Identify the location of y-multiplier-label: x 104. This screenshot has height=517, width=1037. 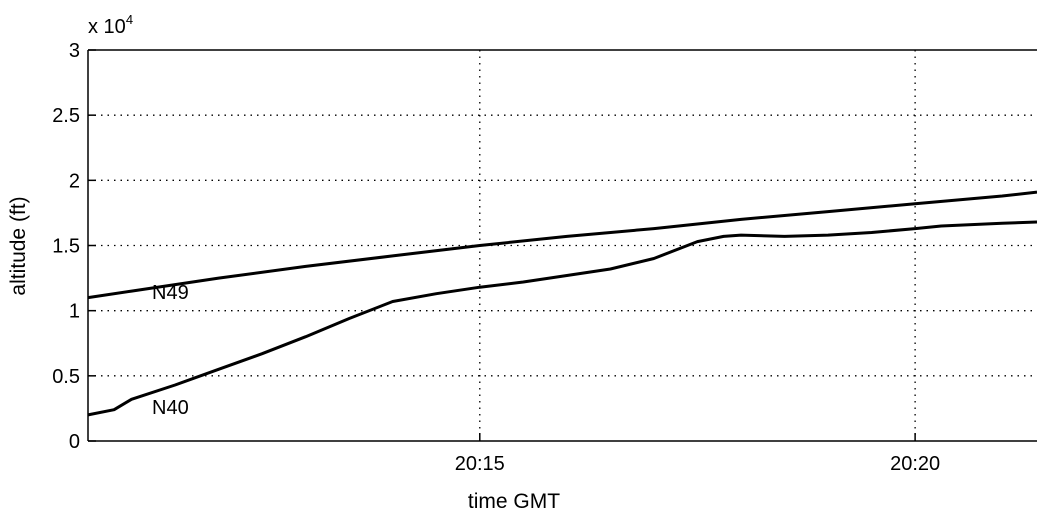
(110, 25).